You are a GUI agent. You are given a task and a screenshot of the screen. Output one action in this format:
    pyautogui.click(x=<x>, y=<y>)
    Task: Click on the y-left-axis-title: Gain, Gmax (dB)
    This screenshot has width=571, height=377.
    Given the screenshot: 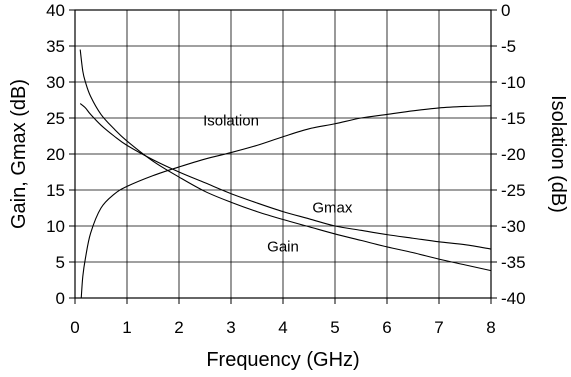 What is the action you would take?
    pyautogui.click(x=19, y=154)
    